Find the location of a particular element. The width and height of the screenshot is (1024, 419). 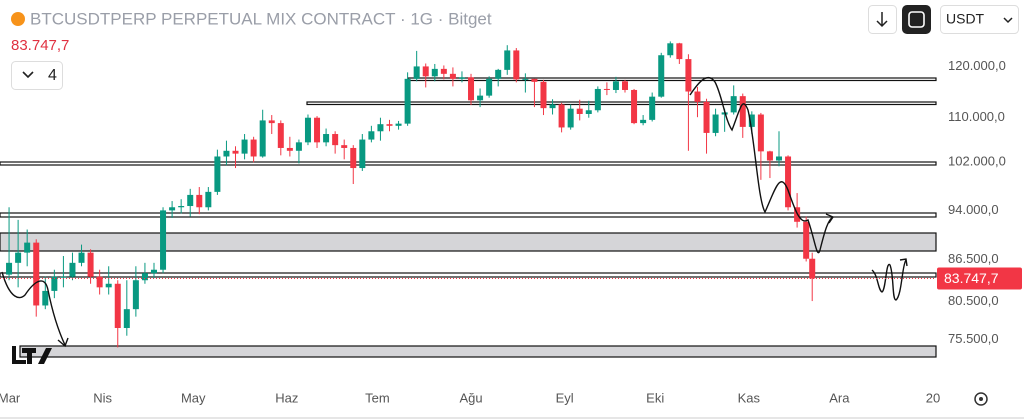

settings-icon is located at coordinates (981, 399).